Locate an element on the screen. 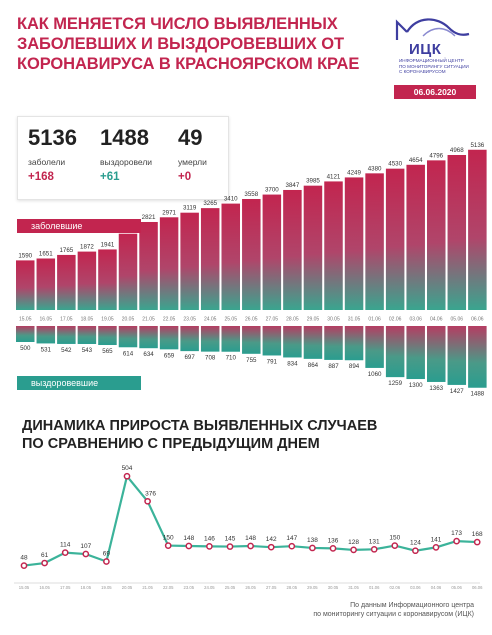 Image resolution: width=492 pixels, height=635 pixels. stat-value: 5136 is located at coordinates (52, 137).